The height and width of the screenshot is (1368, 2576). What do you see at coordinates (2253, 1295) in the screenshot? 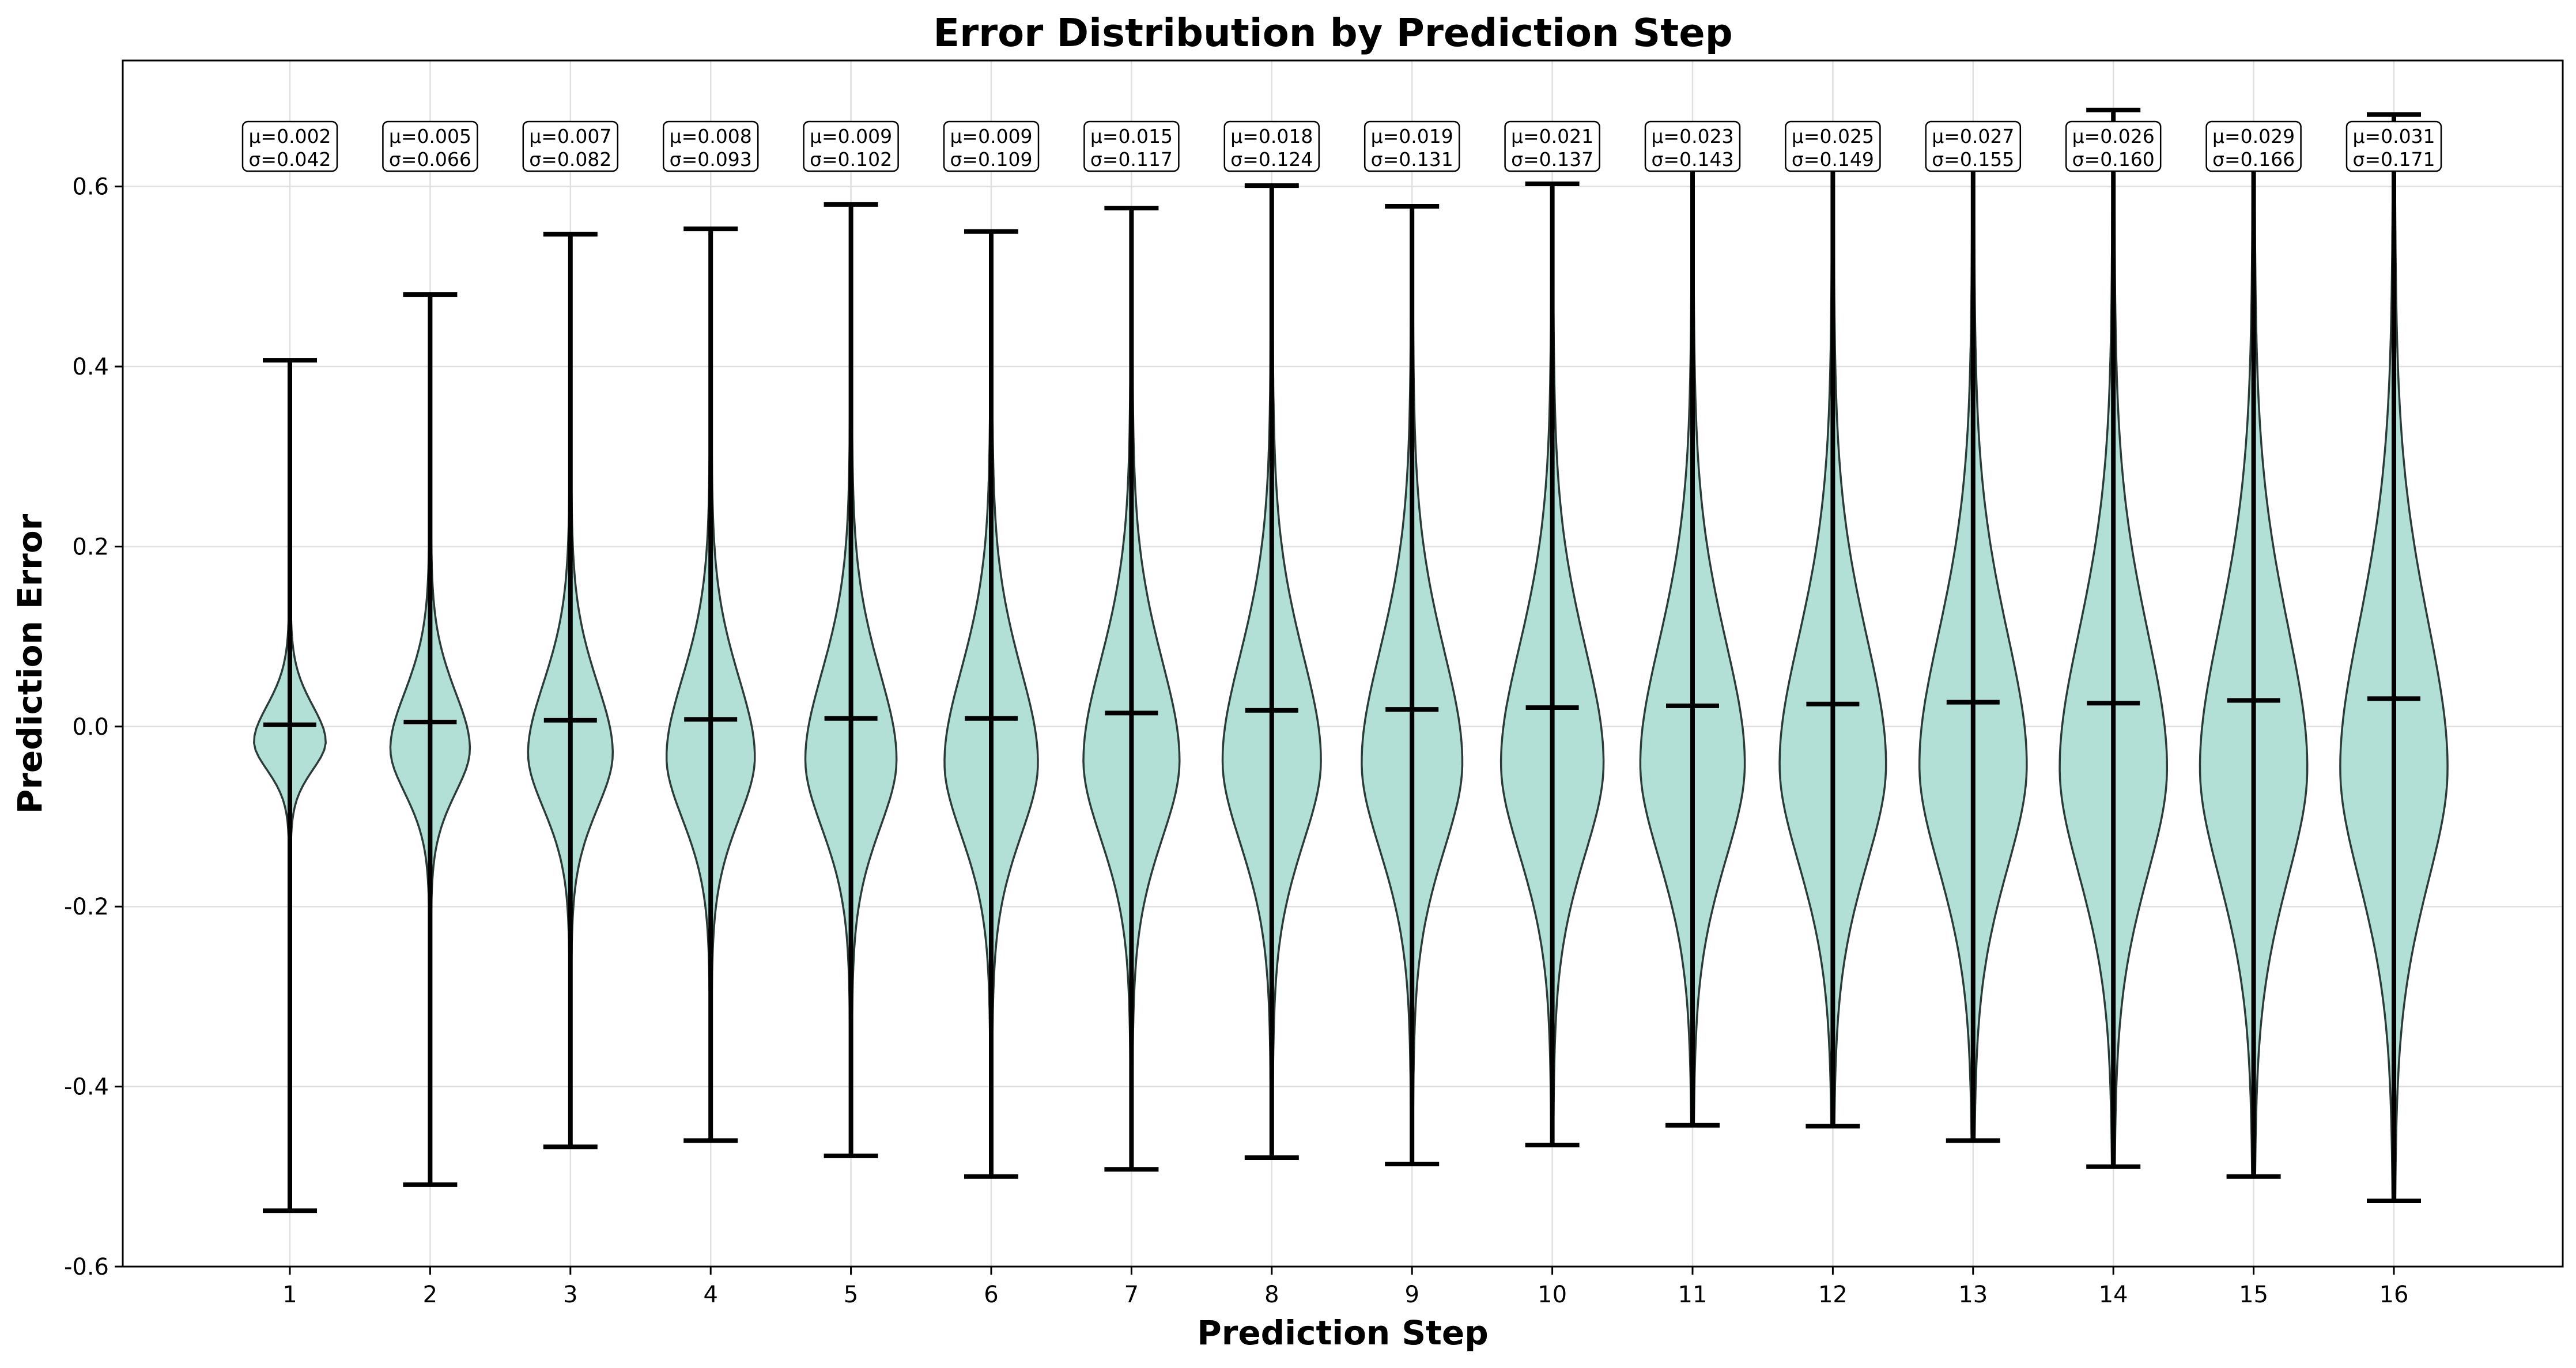
I see `x-tick-label: 15` at bounding box center [2253, 1295].